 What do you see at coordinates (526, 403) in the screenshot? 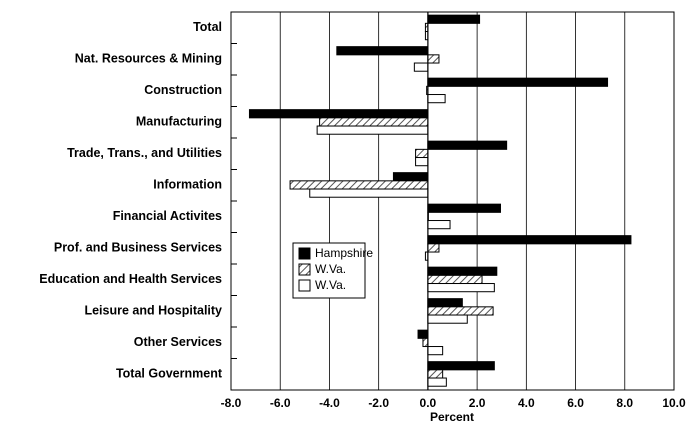
I see `x-tick-label: 4.0` at bounding box center [526, 403].